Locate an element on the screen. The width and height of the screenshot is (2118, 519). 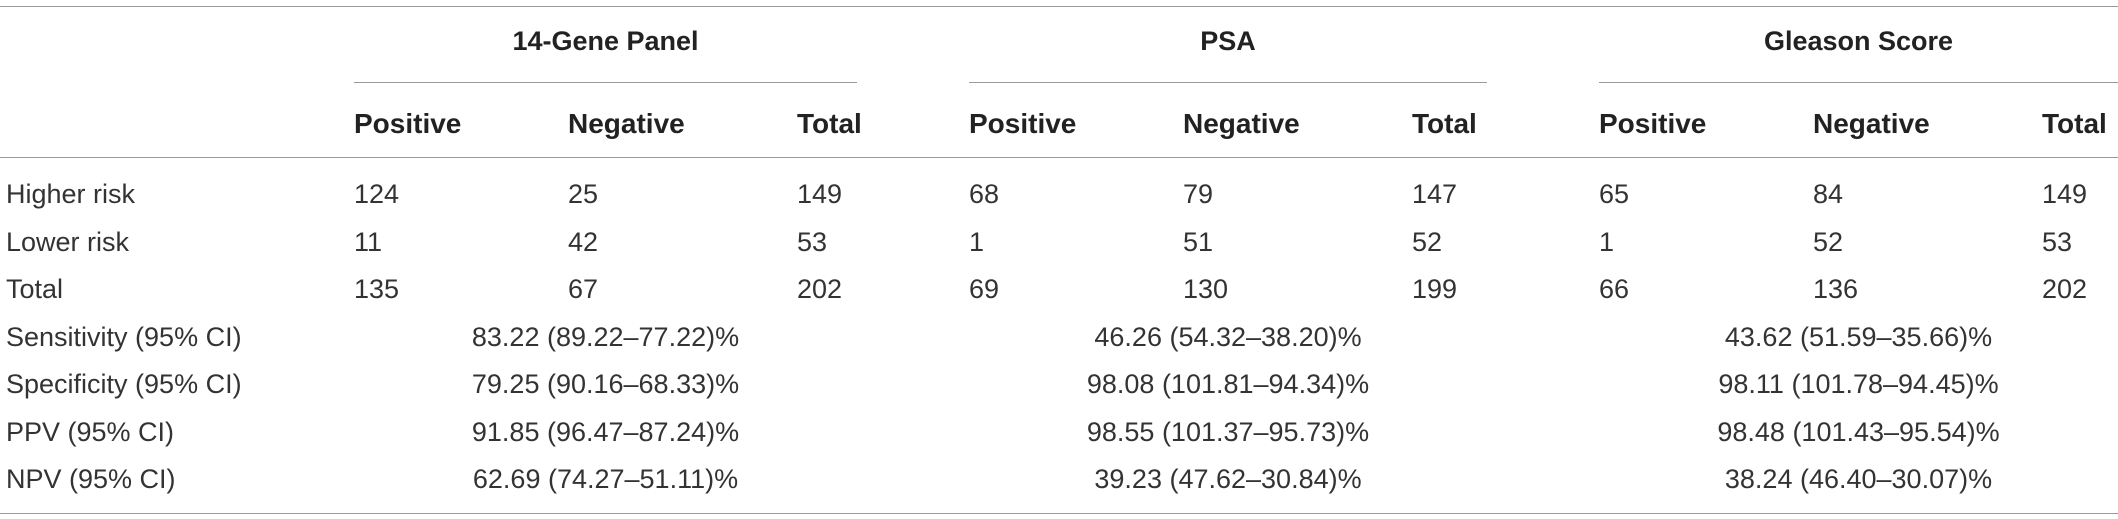
table-cell: 42 is located at coordinates (583, 242).